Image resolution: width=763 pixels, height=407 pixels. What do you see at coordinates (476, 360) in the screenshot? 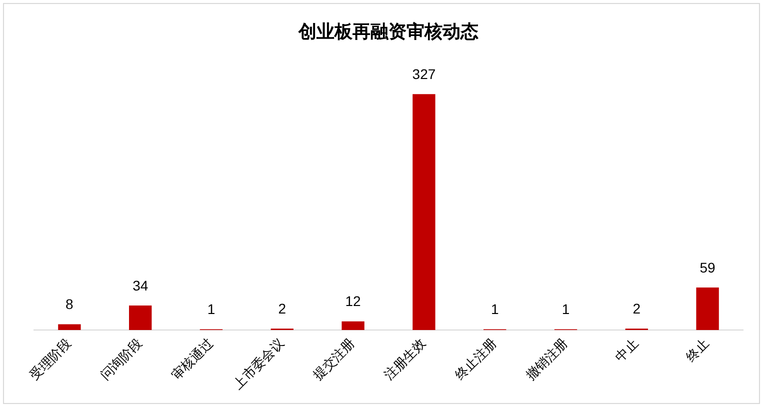
I see `x-tick-label: 终止注册` at bounding box center [476, 360].